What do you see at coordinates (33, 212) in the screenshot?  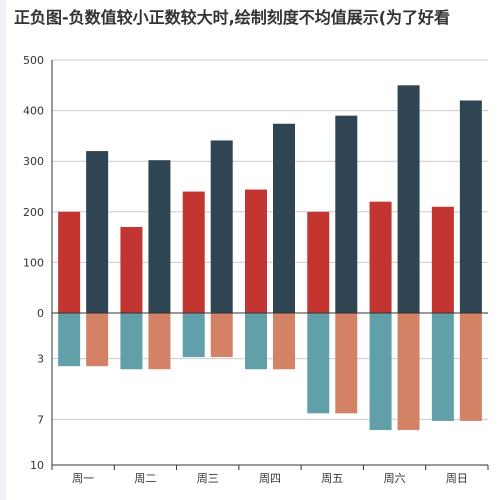 I see `y-tick-label: 200` at bounding box center [33, 212].